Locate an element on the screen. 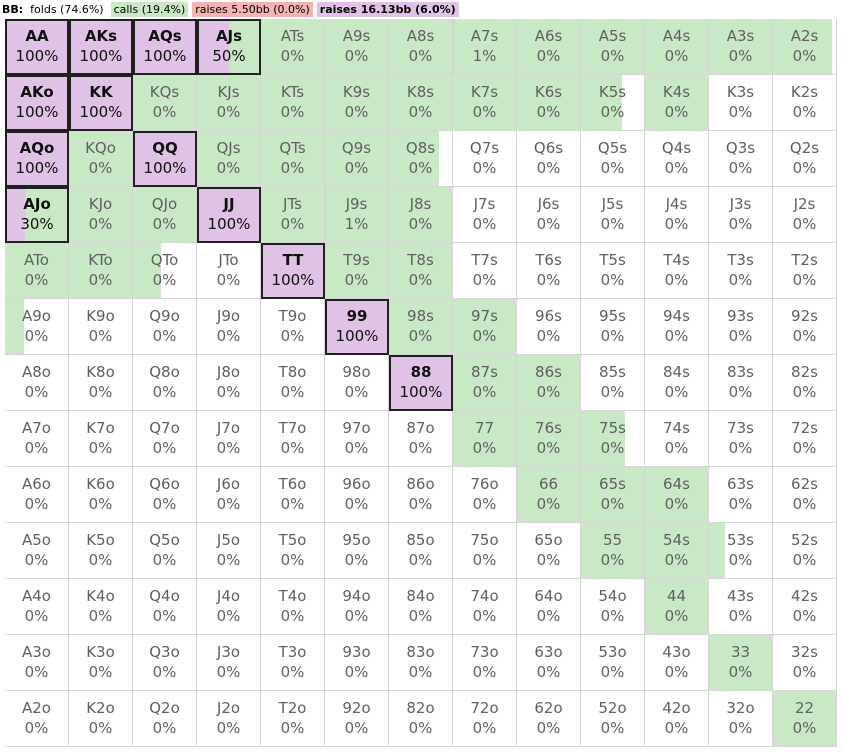 The image size is (842, 752). hand-cell-72s: 72s 0% is located at coordinates (805, 439).